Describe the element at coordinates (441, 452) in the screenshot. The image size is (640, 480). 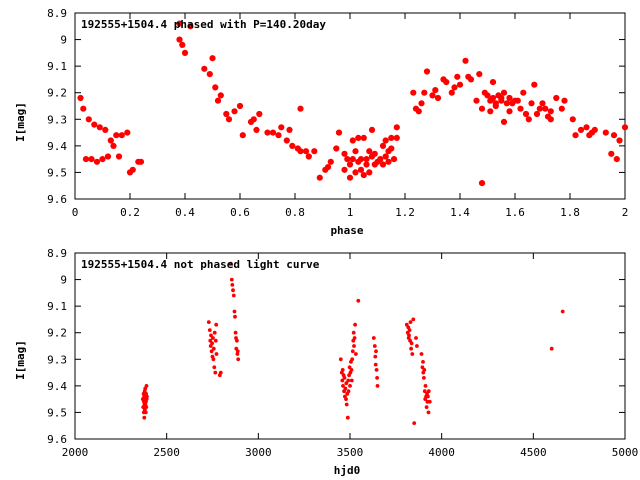
I see `x-tick-label: 4000` at that location.